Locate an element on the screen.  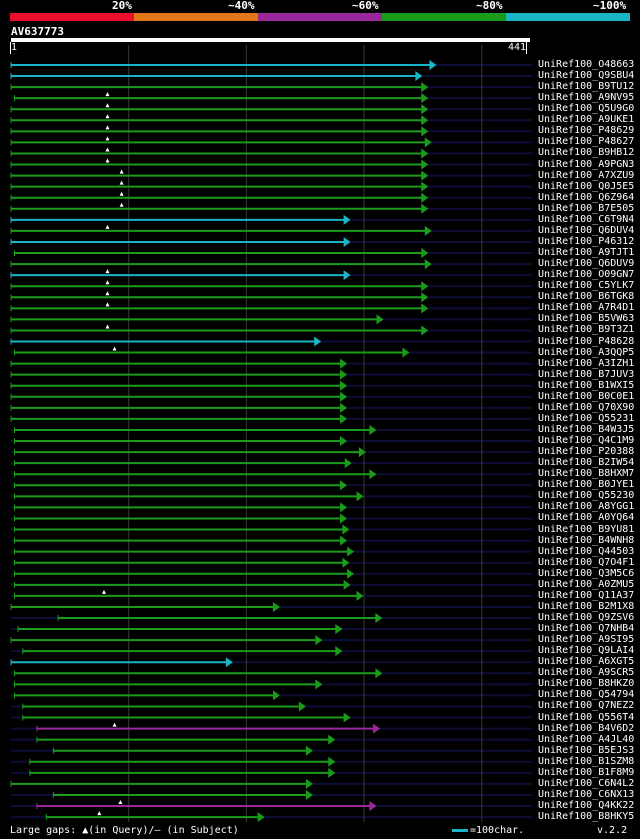
hit-label: UniRef100_A9PGN3 is located at coordinates (586, 164).